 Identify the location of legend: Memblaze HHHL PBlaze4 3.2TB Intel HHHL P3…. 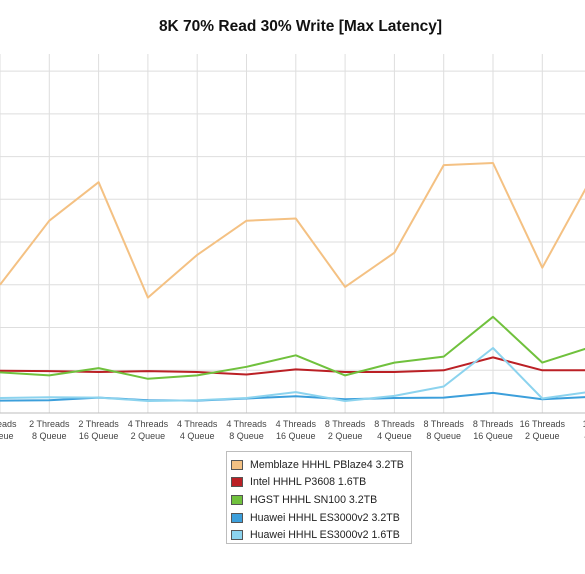
(319, 497).